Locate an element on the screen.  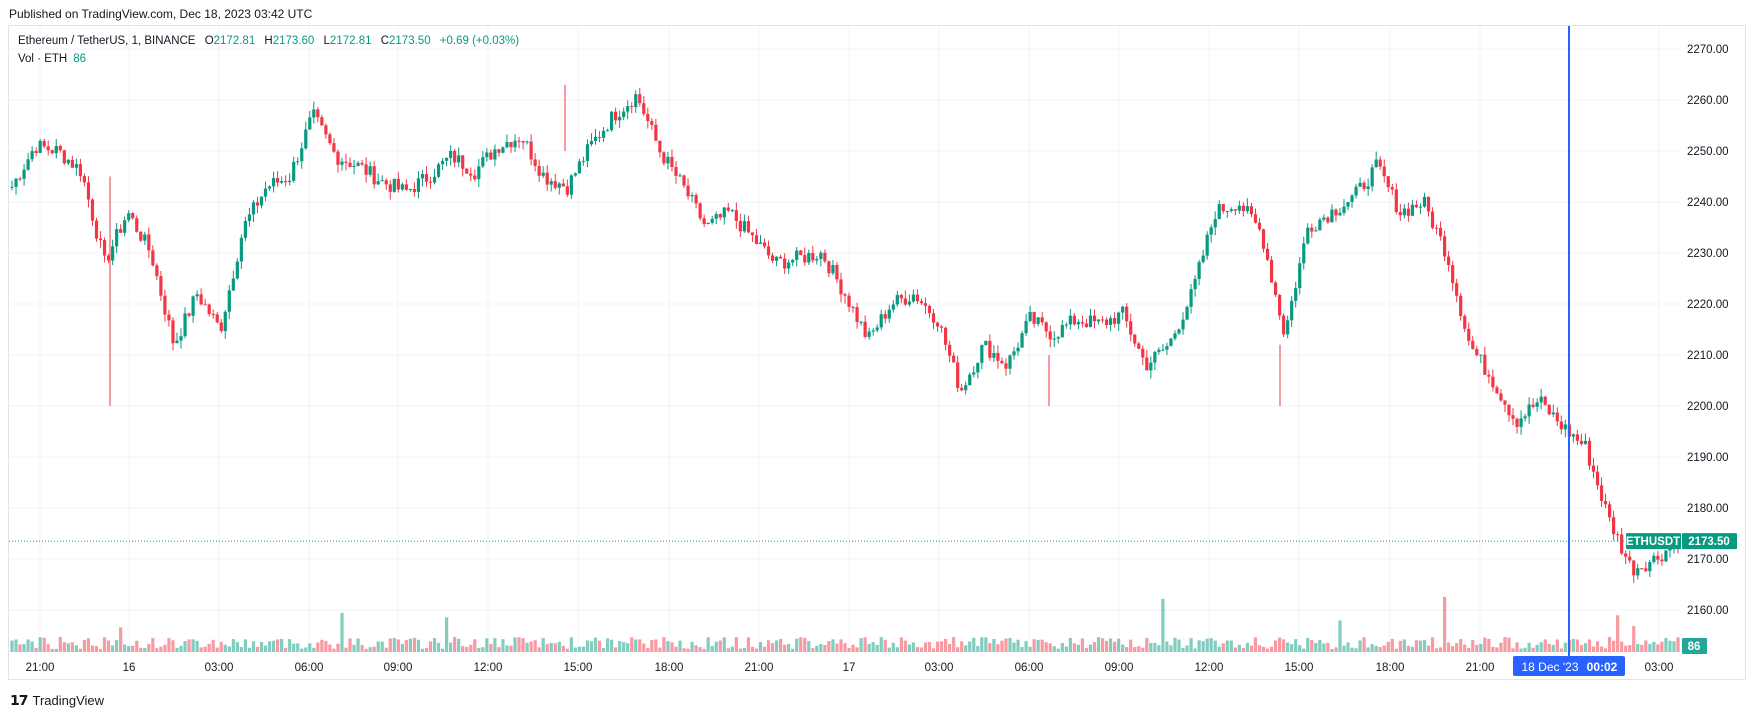
crosshair-date: 18 Dec '23 is located at coordinates (1550, 667).